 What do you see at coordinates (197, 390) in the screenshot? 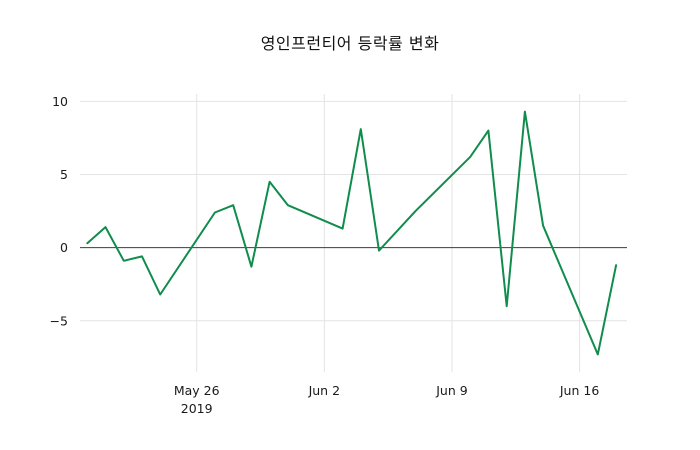
I see `x-tick-label: May 26` at bounding box center [197, 390].